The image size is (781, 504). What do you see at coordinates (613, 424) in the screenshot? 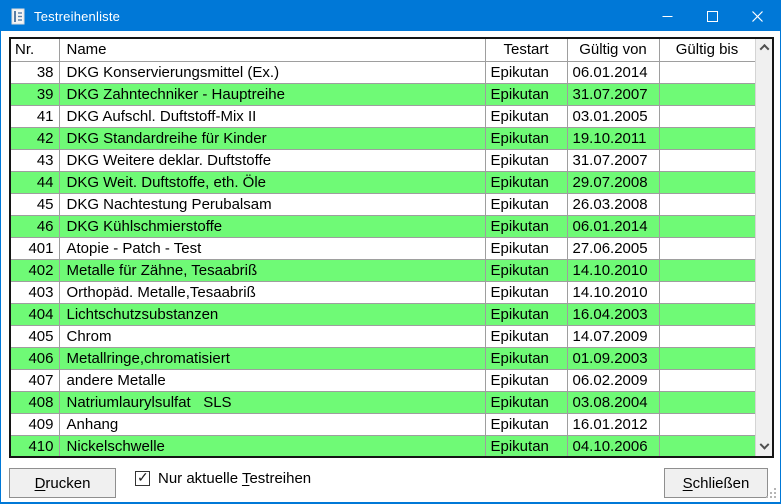
I see `cell-gueltig-von: 16.01.2012` at bounding box center [613, 424].